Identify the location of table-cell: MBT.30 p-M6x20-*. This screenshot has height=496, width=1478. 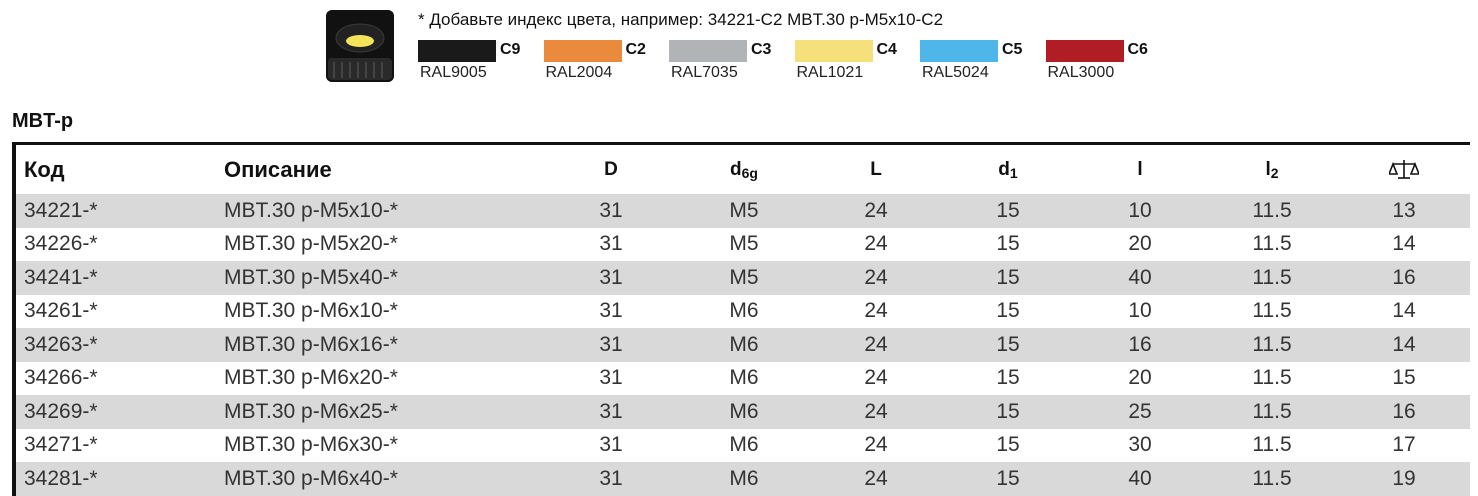
(311, 378).